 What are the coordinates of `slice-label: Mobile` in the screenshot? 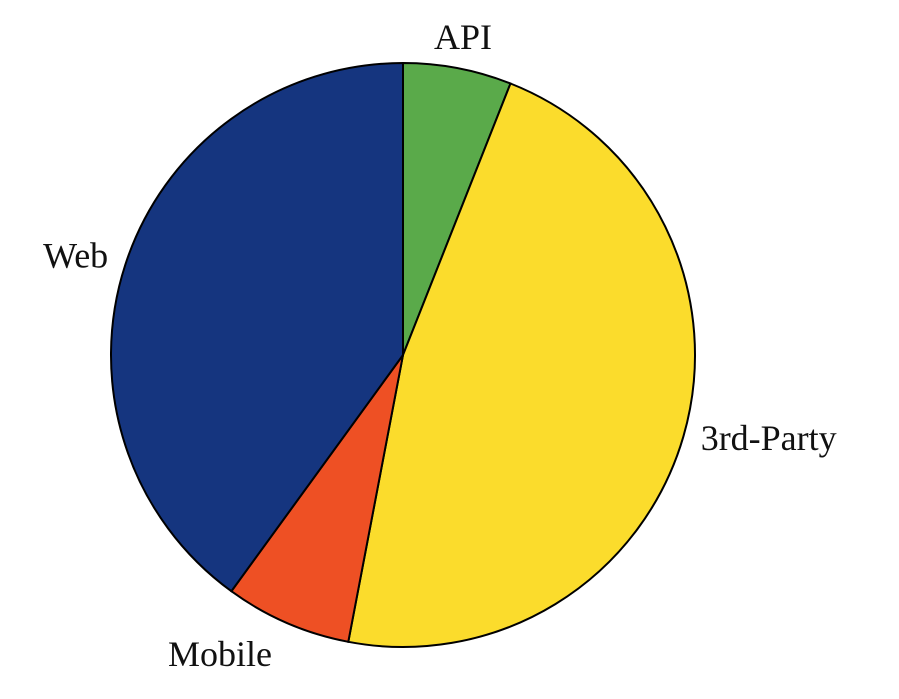 It's located at (220, 654).